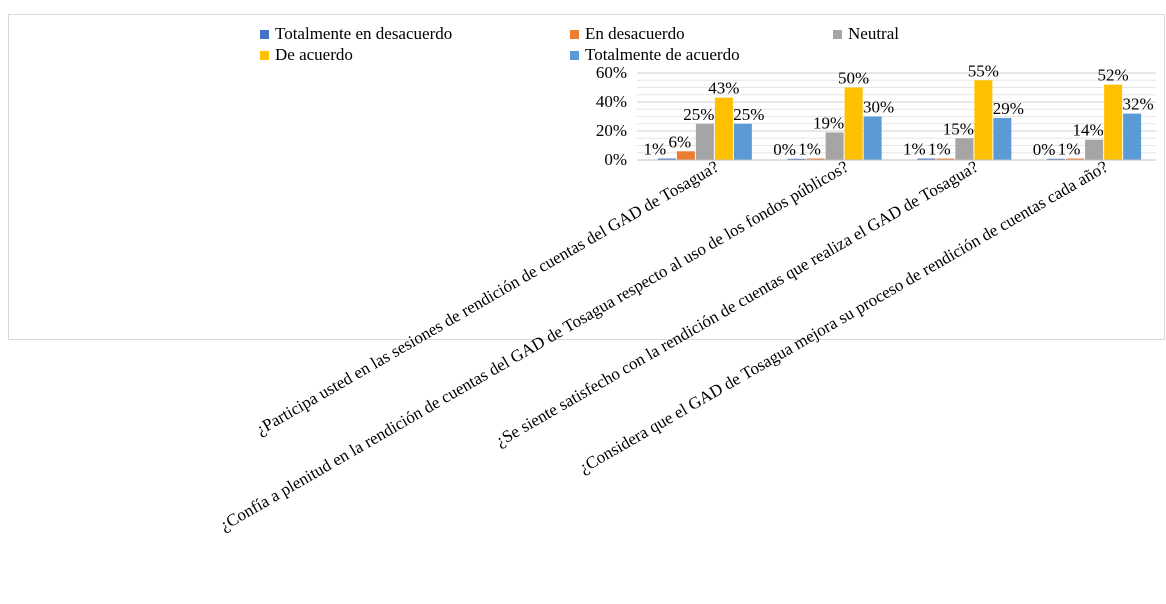  I want to click on data-label: 19%, so click(828, 122).